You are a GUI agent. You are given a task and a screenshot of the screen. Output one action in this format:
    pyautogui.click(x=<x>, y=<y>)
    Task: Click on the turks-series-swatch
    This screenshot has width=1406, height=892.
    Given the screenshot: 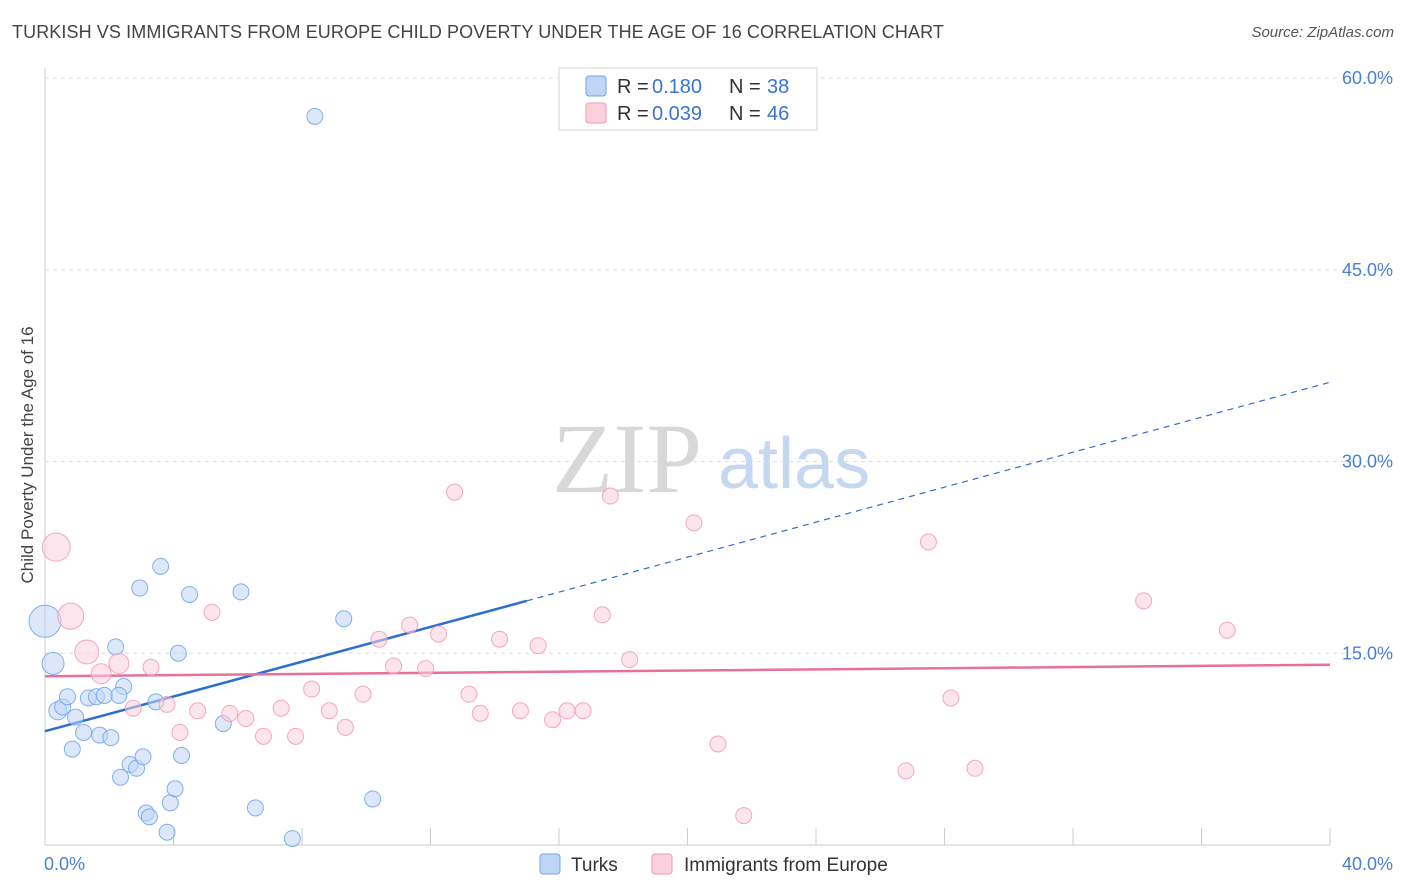 What is the action you would take?
    pyautogui.click(x=550, y=864)
    